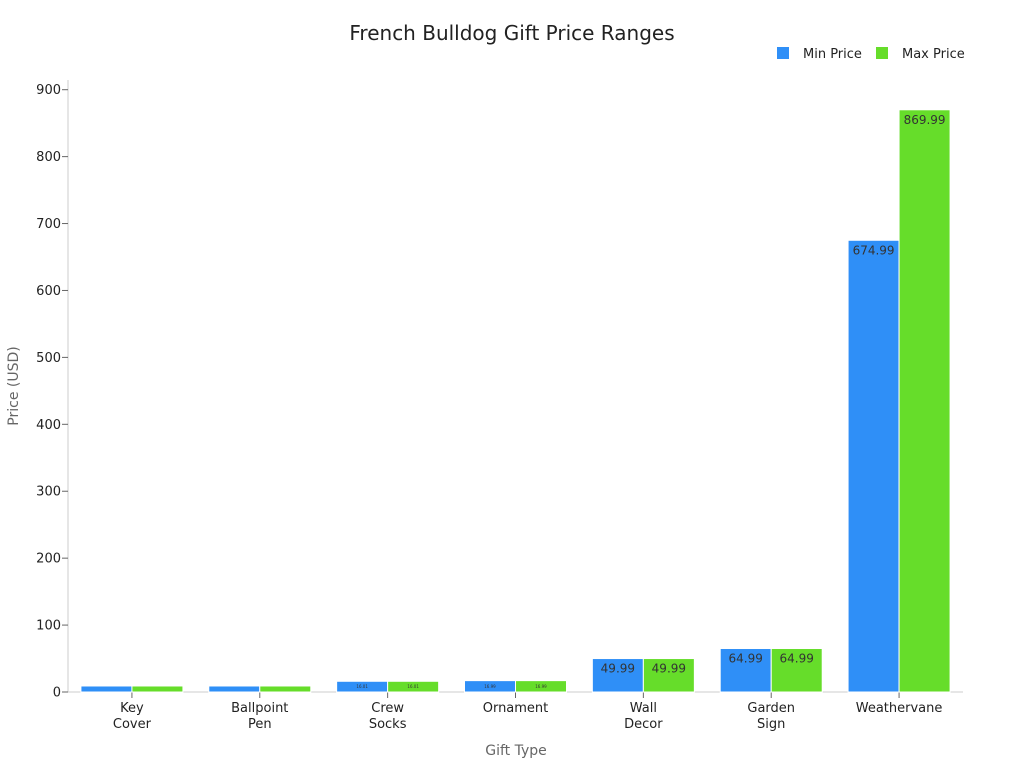 The image size is (1024, 768). What do you see at coordinates (48, 358) in the screenshot?
I see `y-tick-label: 500` at bounding box center [48, 358].